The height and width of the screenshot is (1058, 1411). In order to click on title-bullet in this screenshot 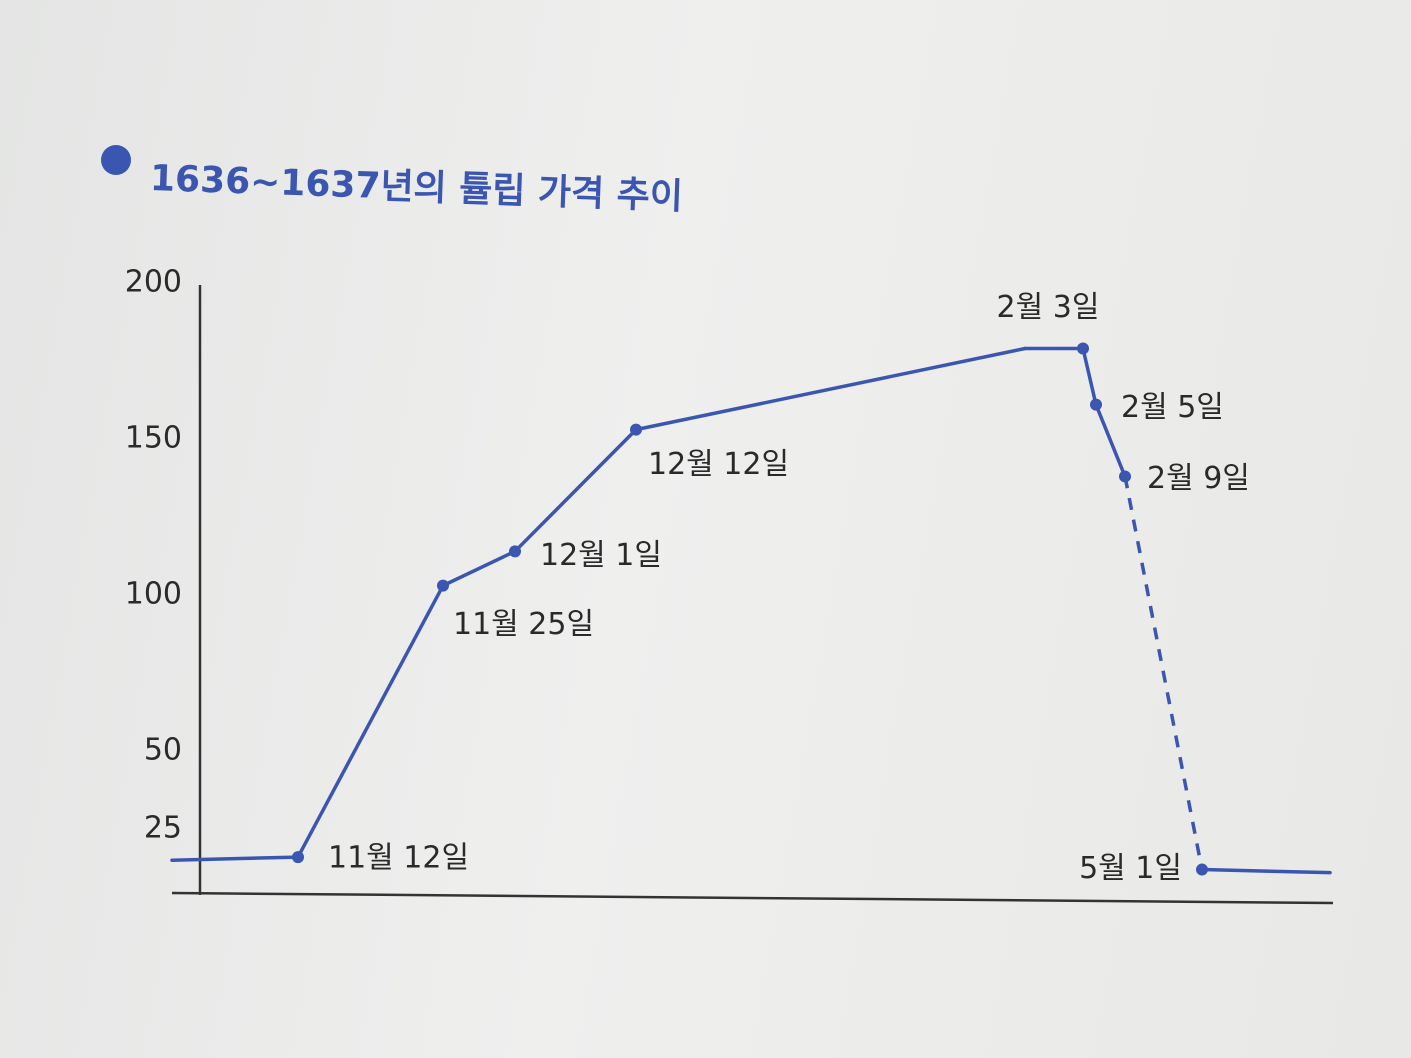, I will do `click(116, 160)`.